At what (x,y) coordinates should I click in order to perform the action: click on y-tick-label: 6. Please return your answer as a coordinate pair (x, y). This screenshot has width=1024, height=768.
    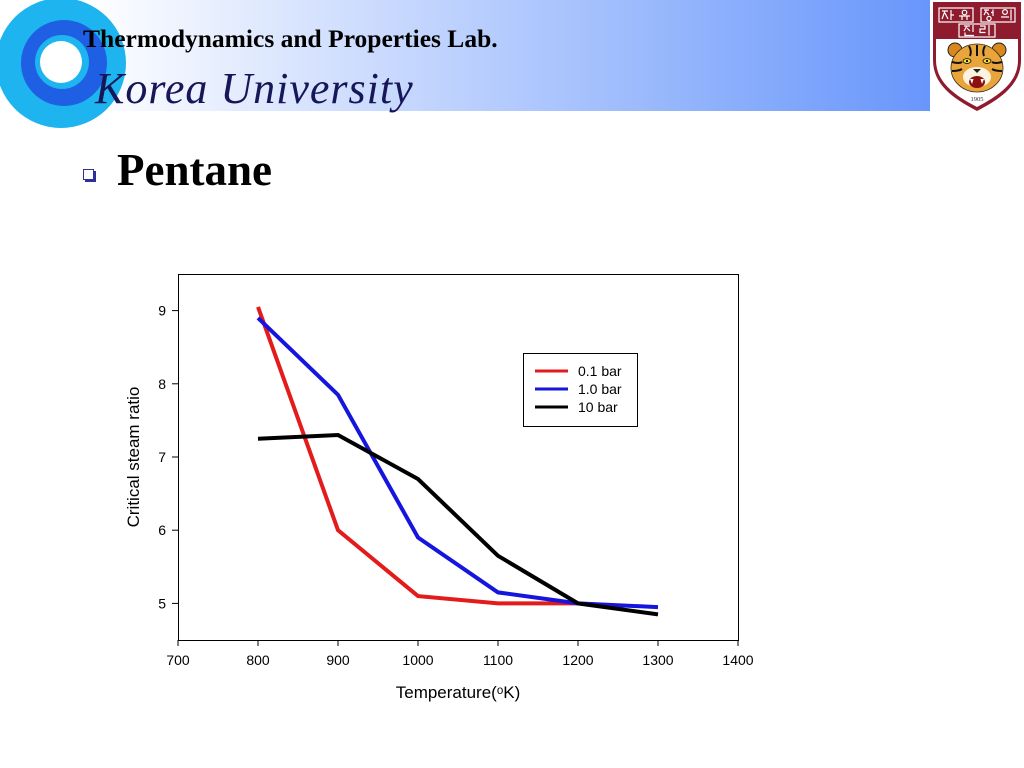
    Looking at the image, I should click on (162, 530).